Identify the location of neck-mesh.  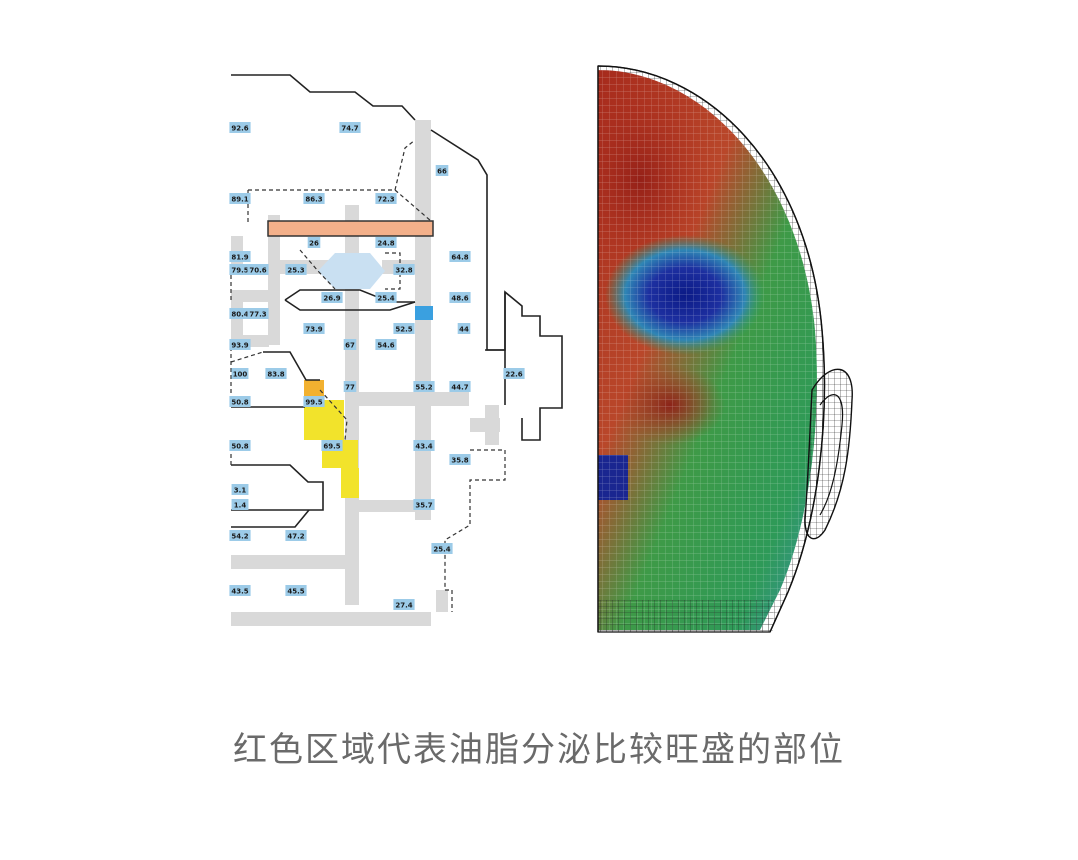
(685, 616).